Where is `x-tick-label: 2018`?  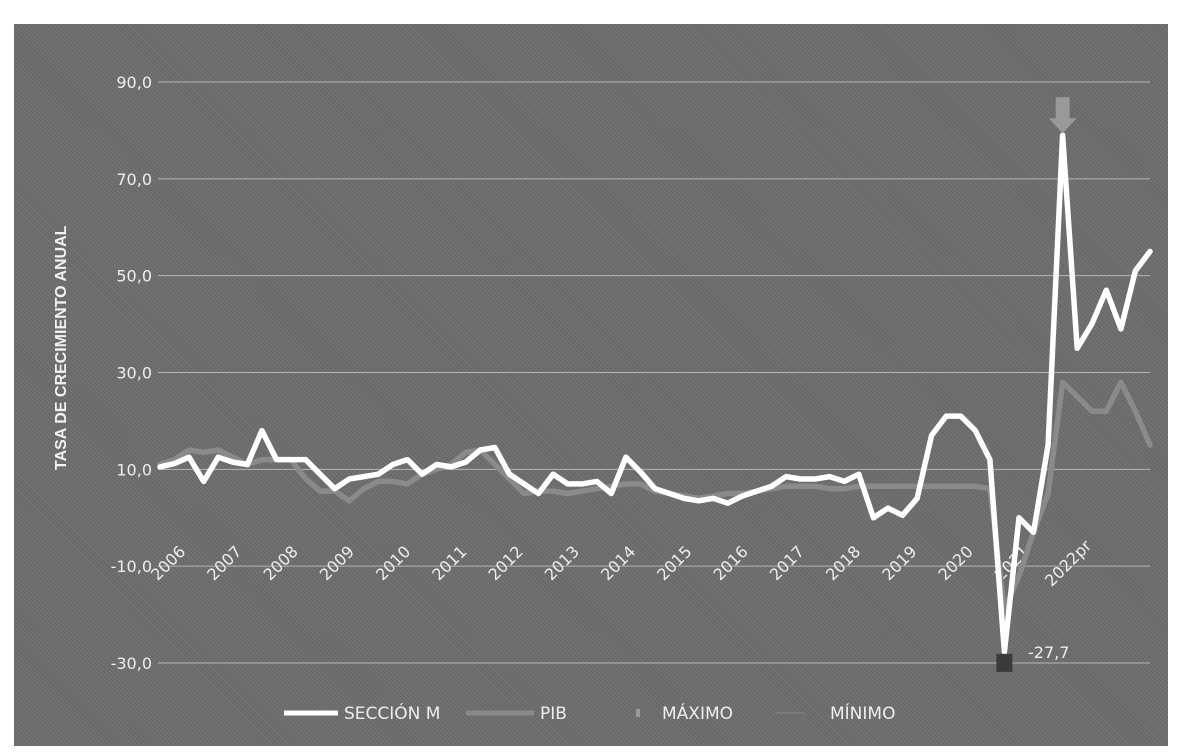
x-tick-label: 2018 is located at coordinates (843, 563).